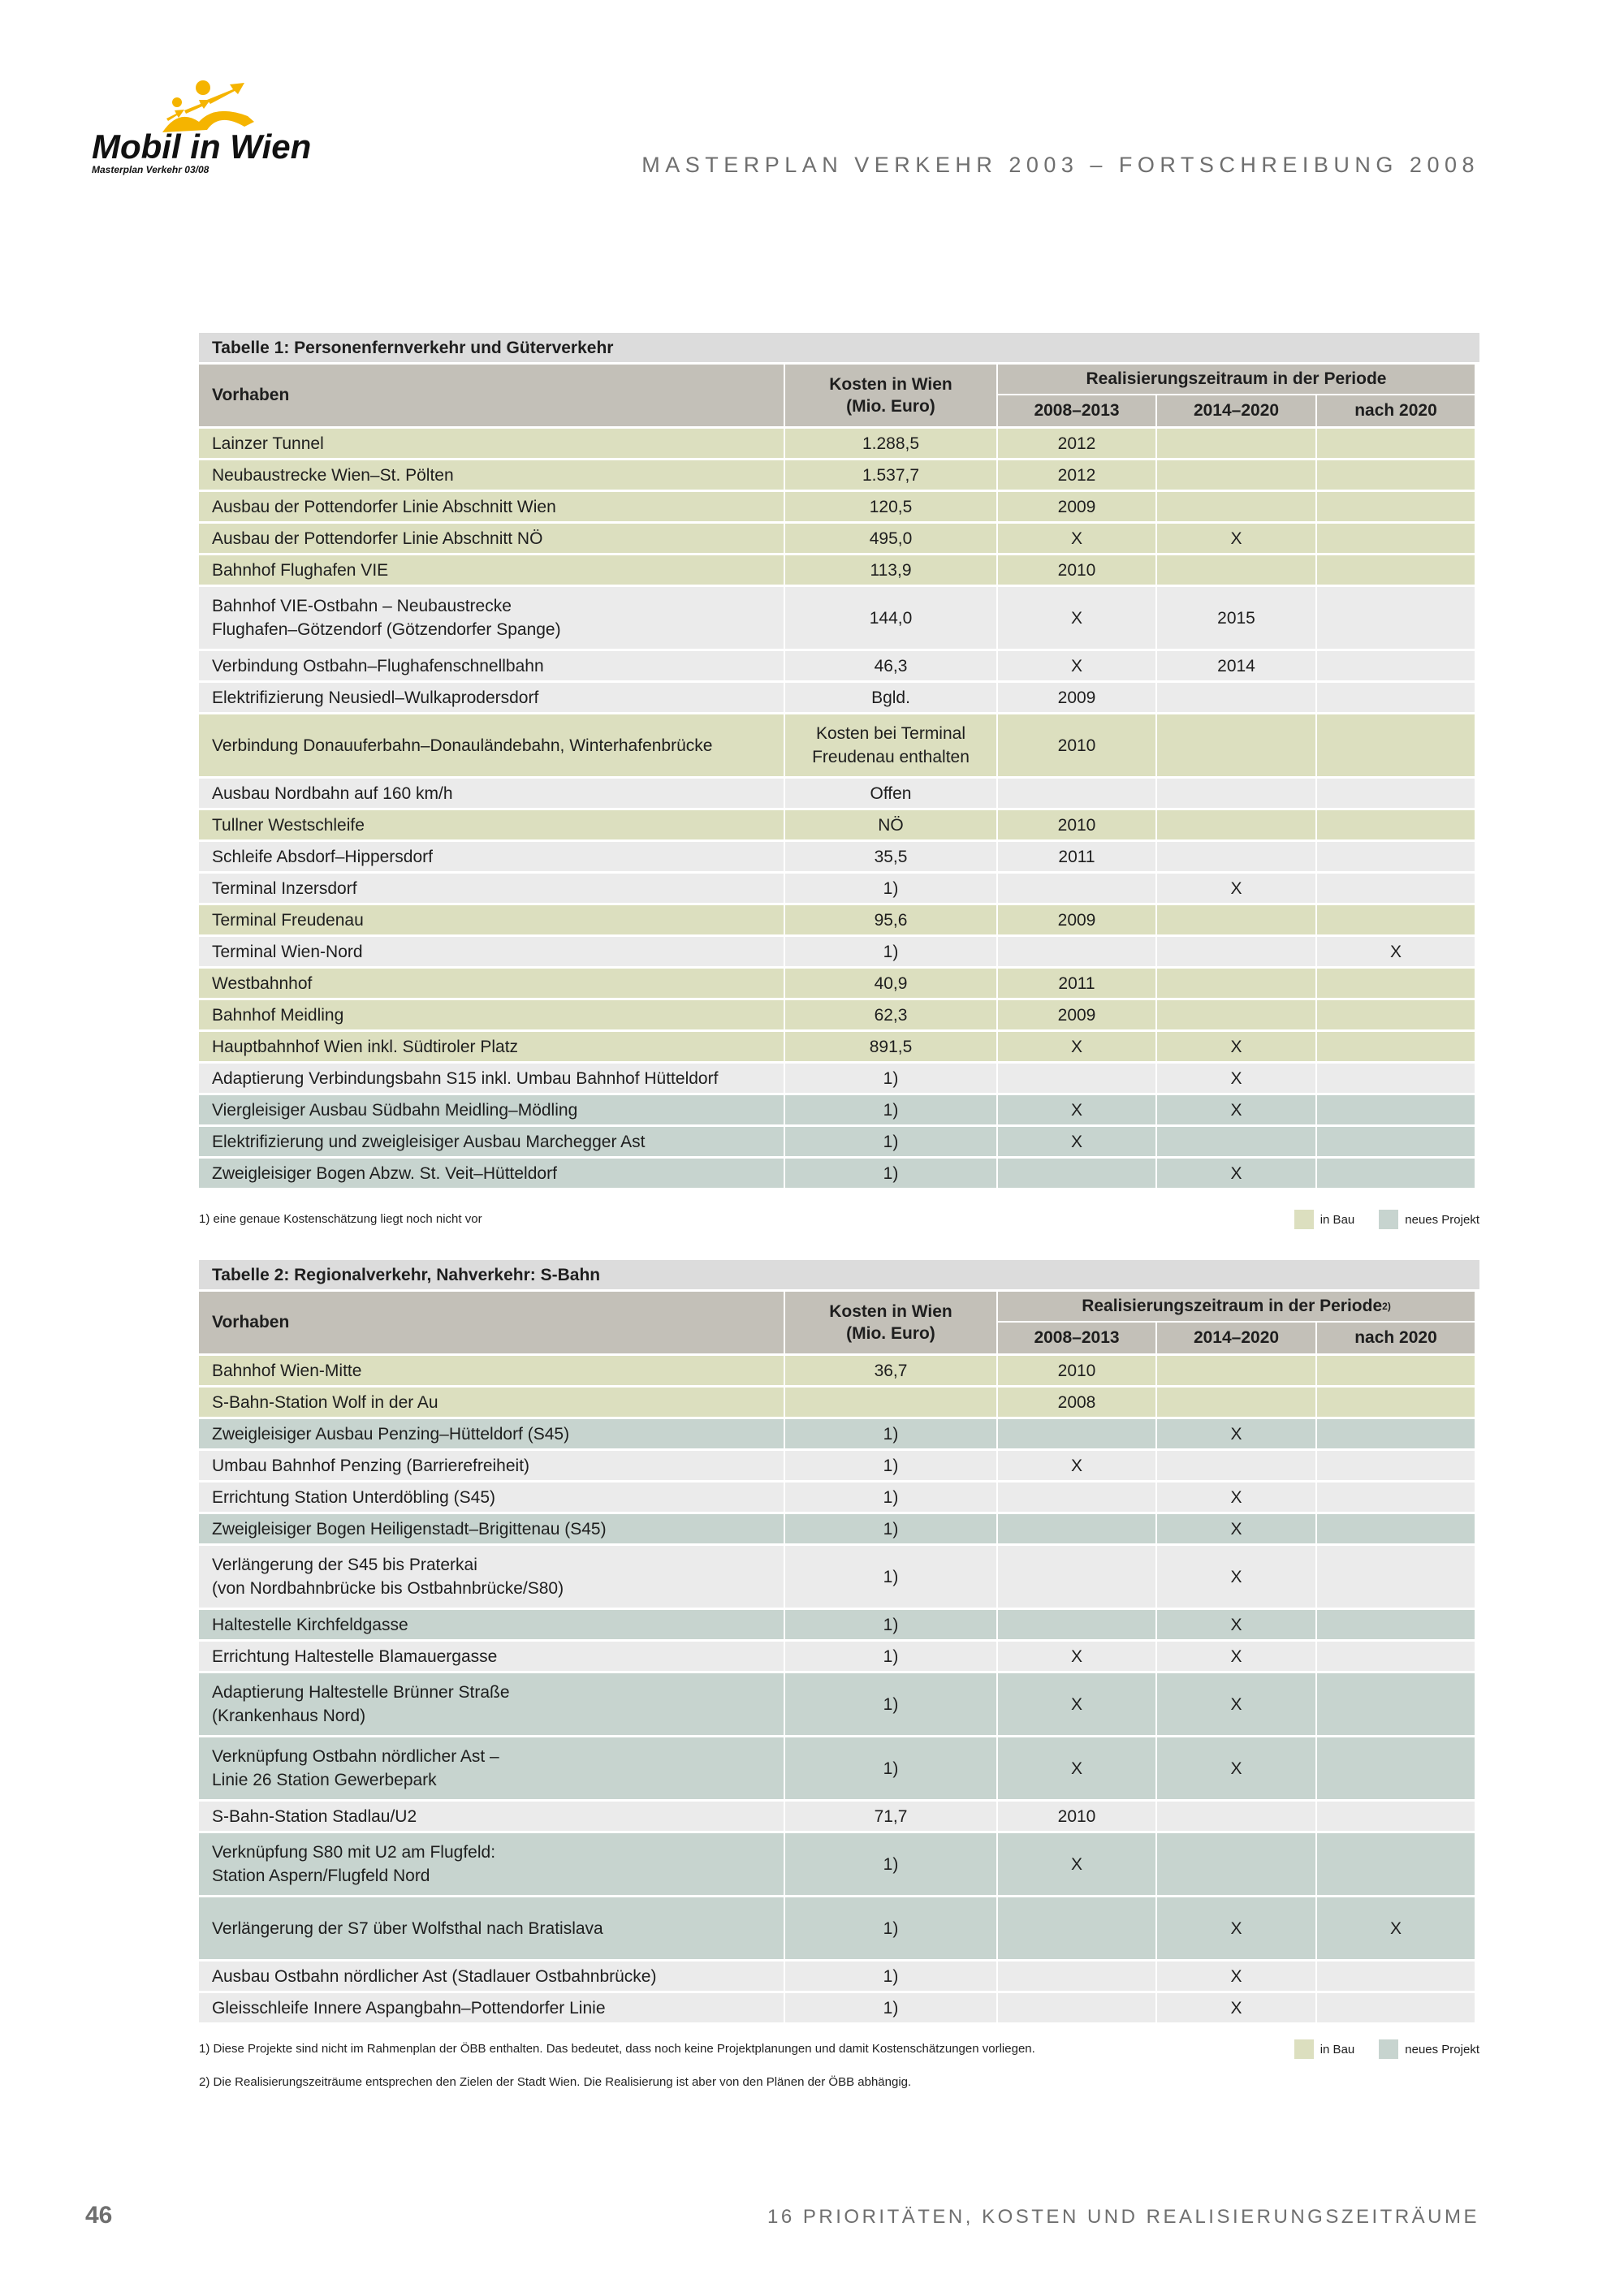 The width and height of the screenshot is (1624, 2296). What do you see at coordinates (492, 570) in the screenshot?
I see `cell-vorhaben: Bahnhof Flughafen VIE` at bounding box center [492, 570].